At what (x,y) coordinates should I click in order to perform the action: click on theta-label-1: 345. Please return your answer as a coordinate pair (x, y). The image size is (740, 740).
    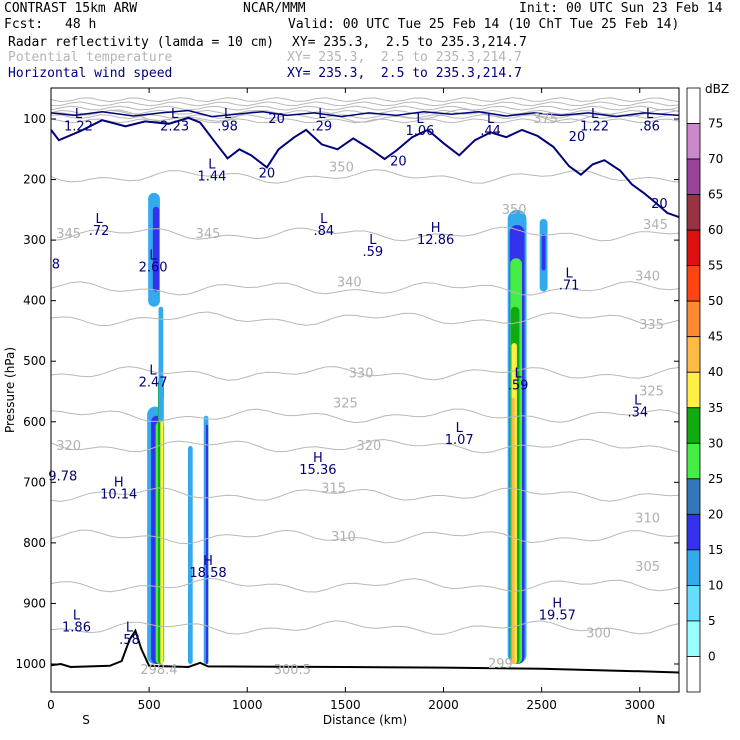
    Looking at the image, I should click on (68, 234).